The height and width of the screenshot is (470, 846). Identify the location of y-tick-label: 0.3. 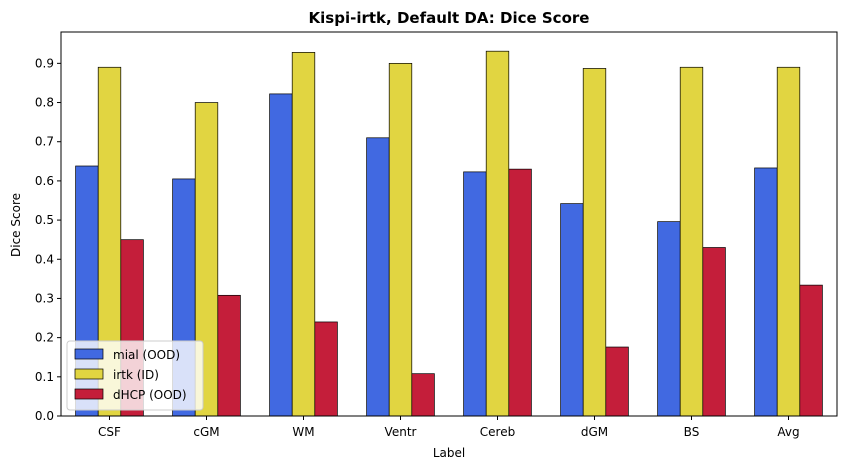
(44, 298).